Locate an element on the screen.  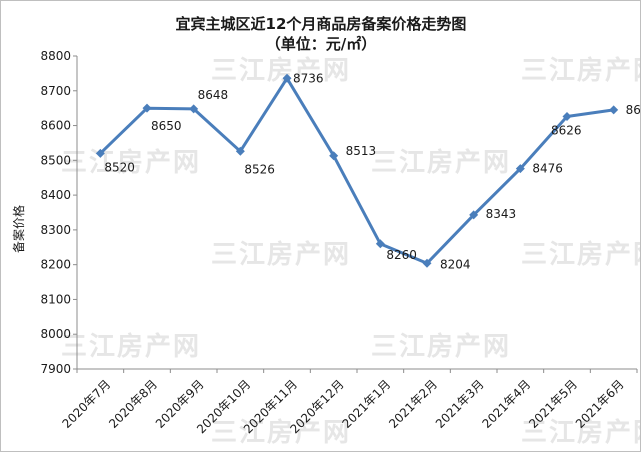
data-label: 8204 is located at coordinates (455, 264).